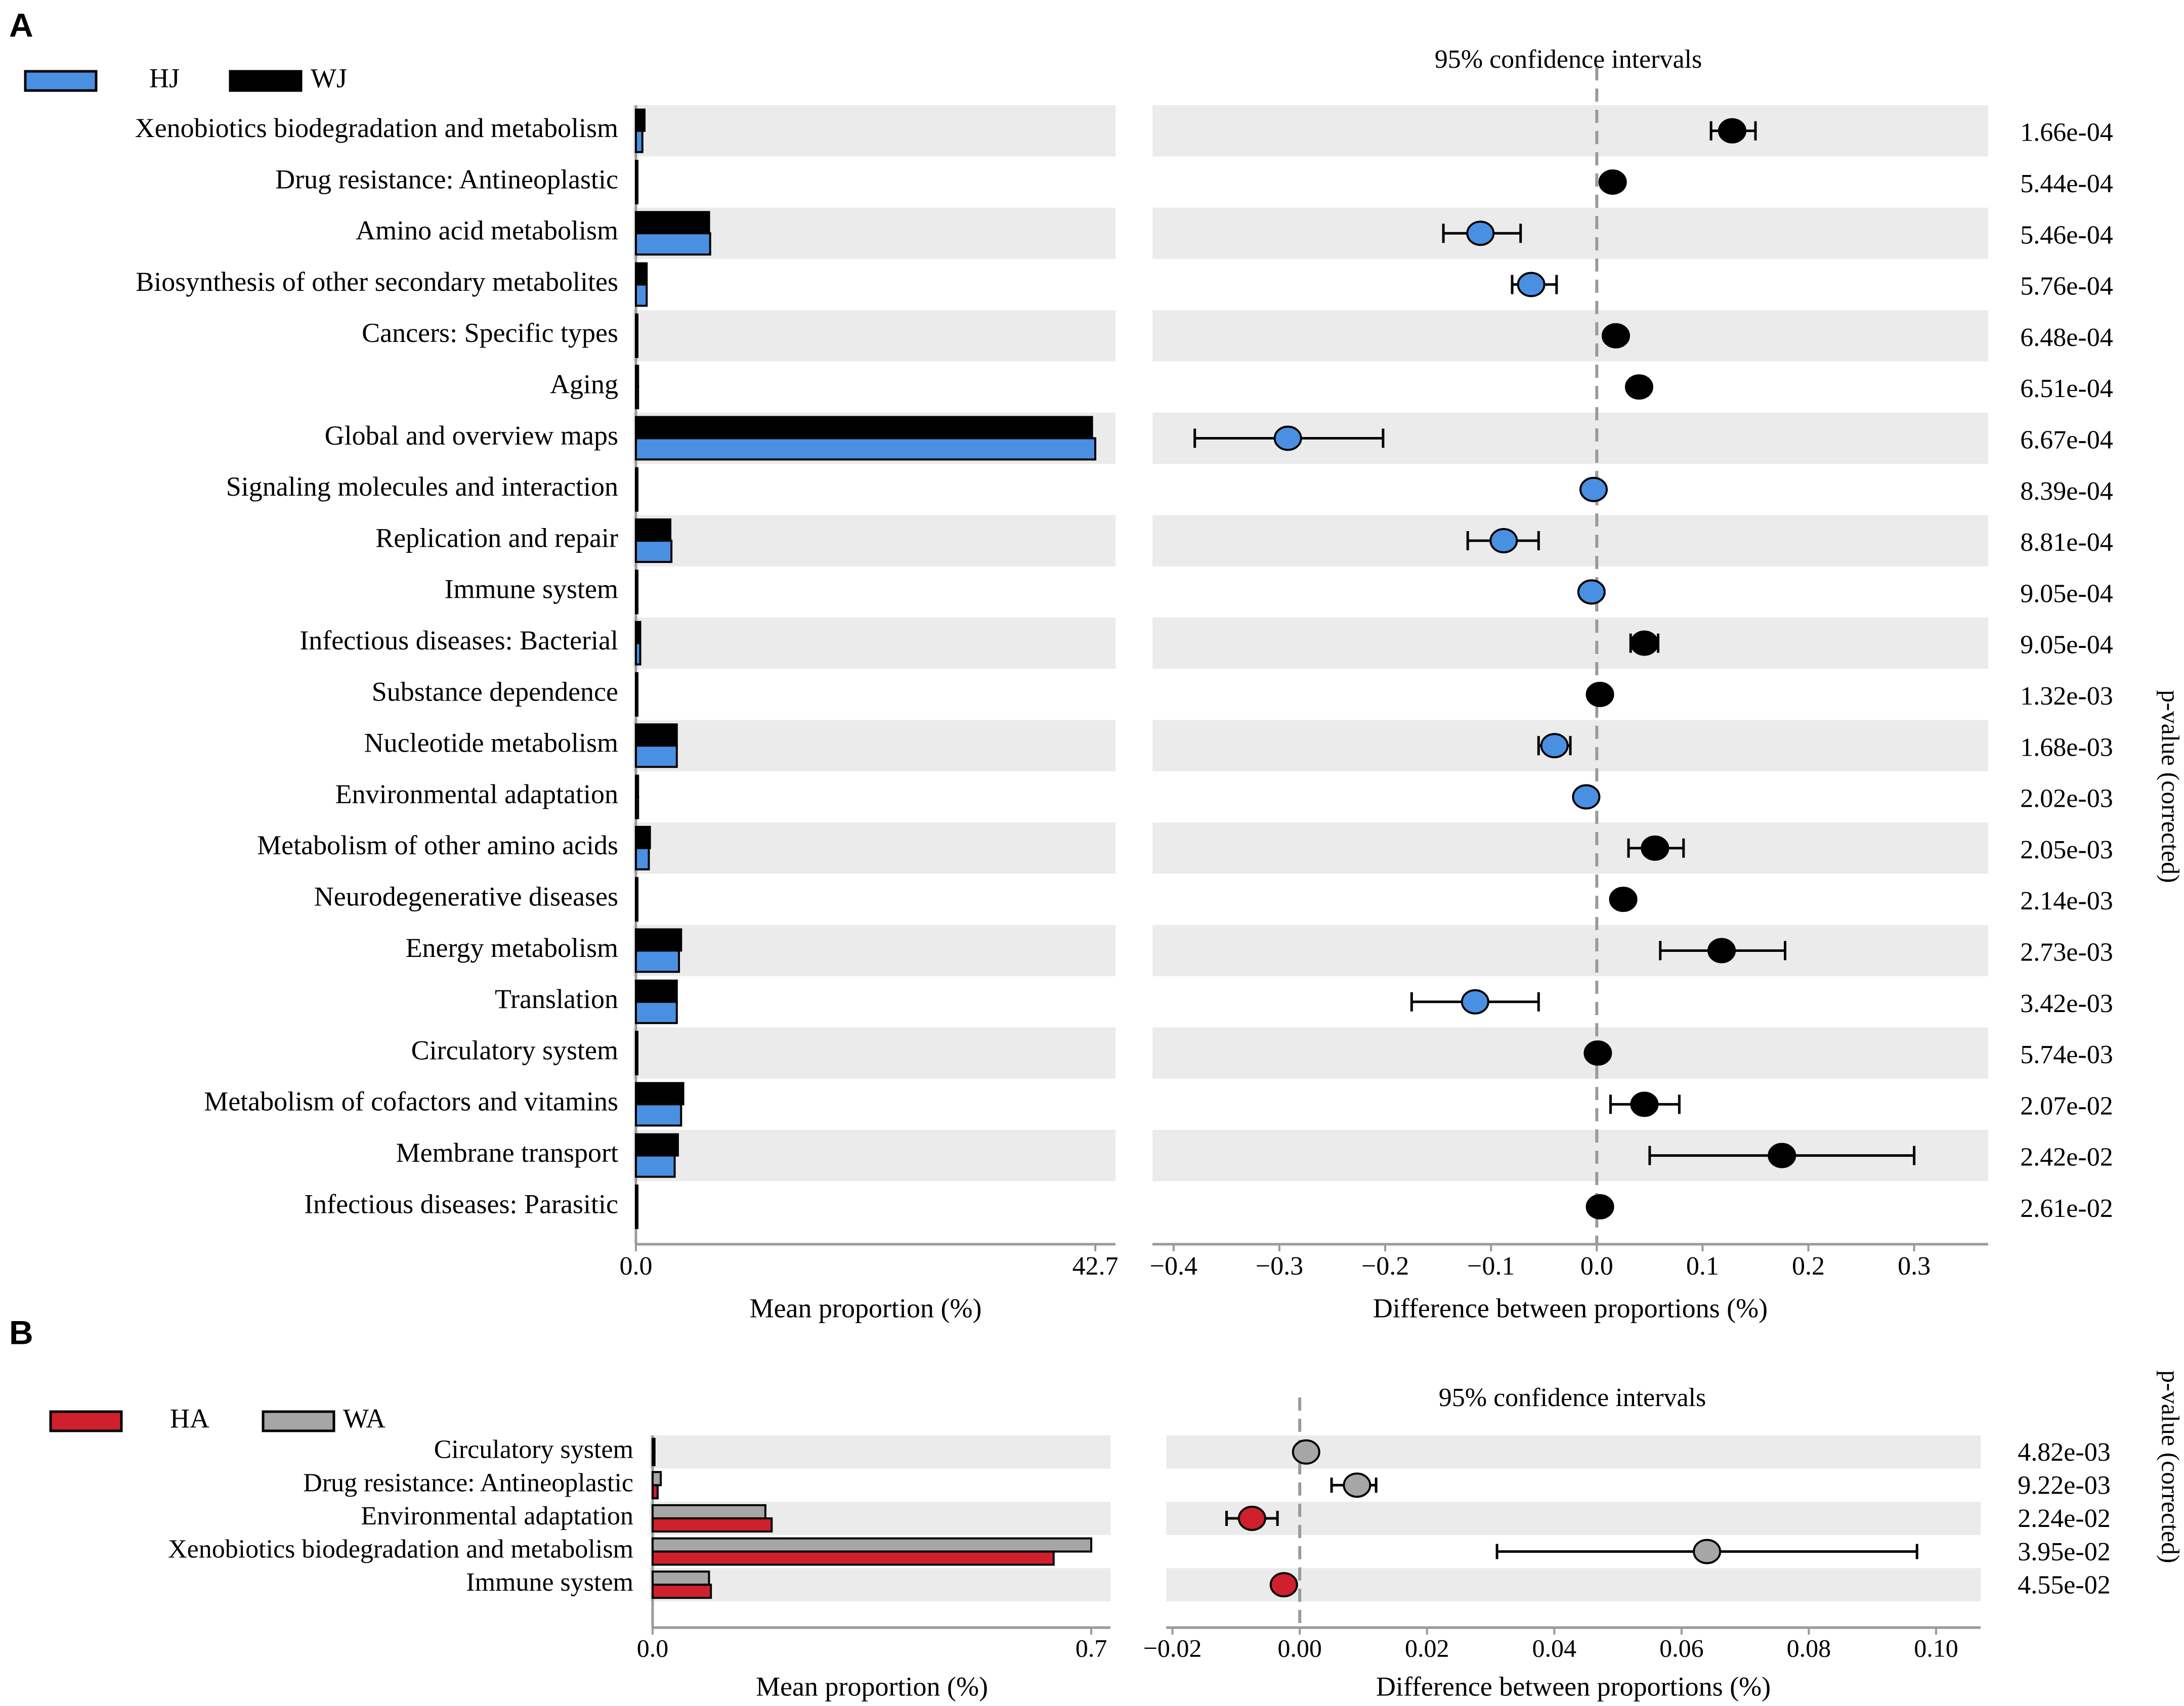 The height and width of the screenshot is (1706, 2184). I want to click on diff-tick-label: 0.0, so click(1596, 1266).